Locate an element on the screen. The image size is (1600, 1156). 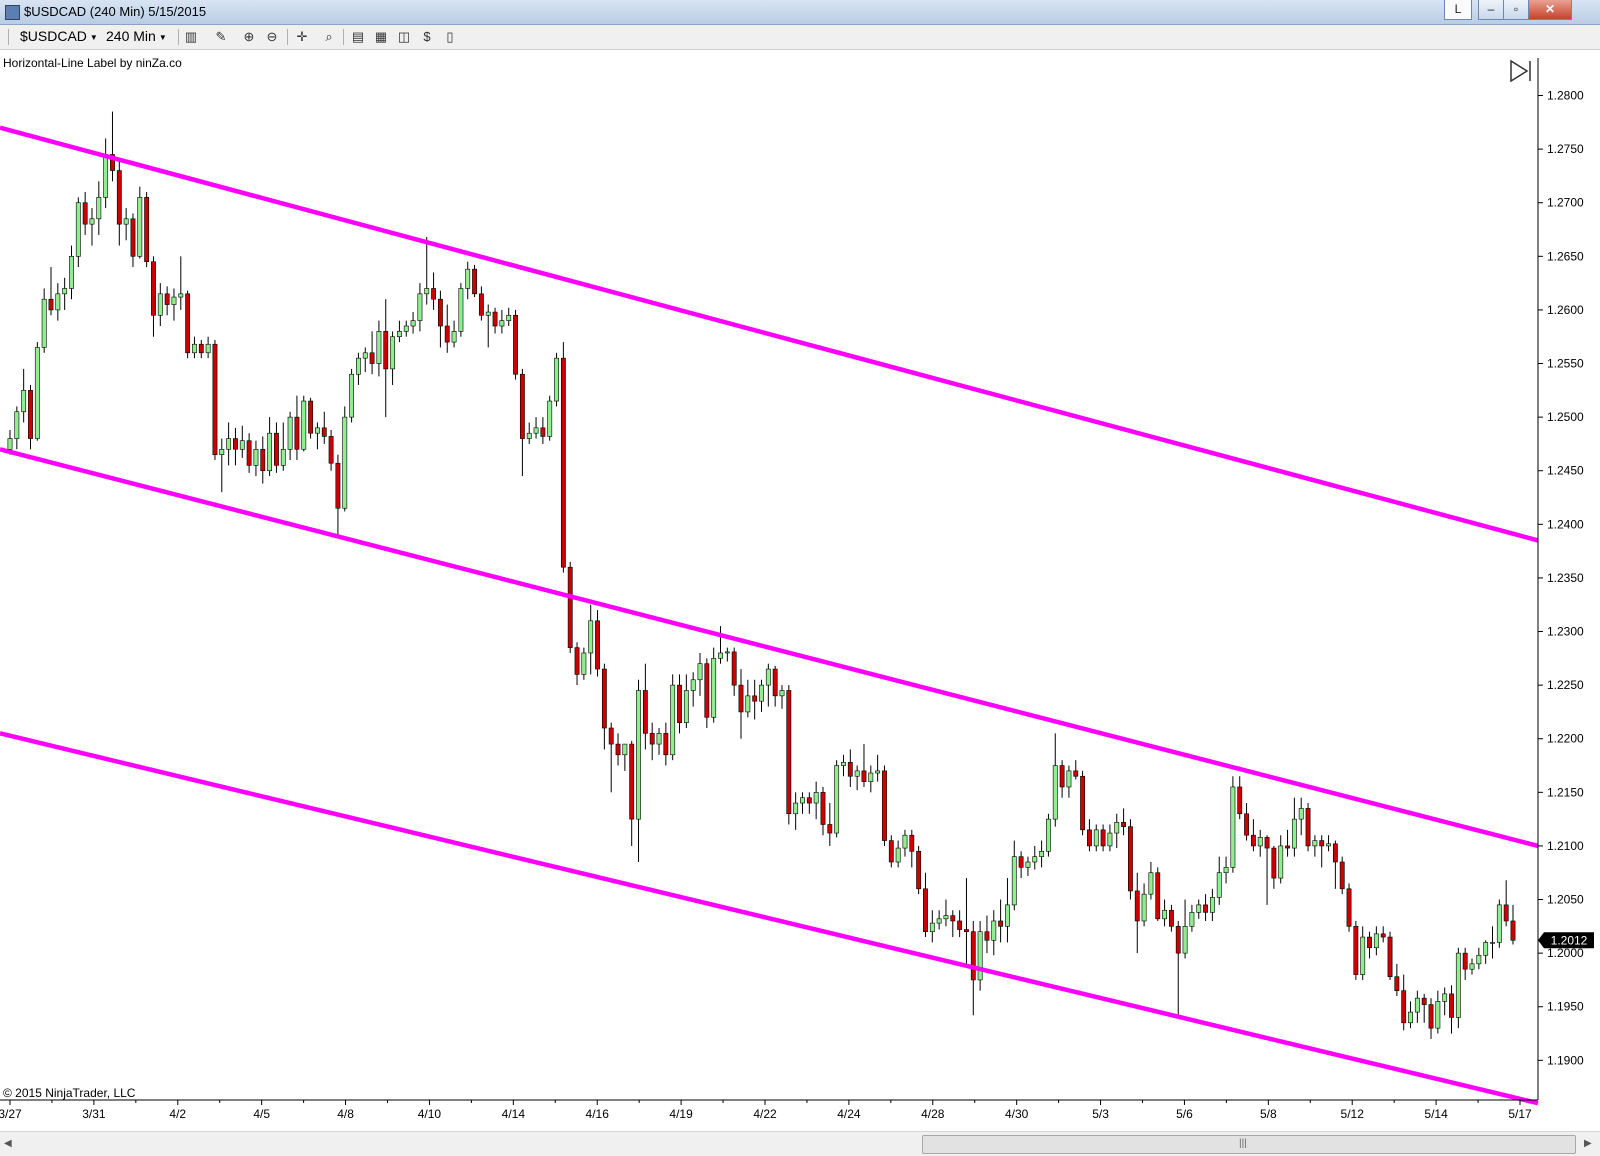
instrument-selector: $USDCAD ▼ is located at coordinates (59, 36).